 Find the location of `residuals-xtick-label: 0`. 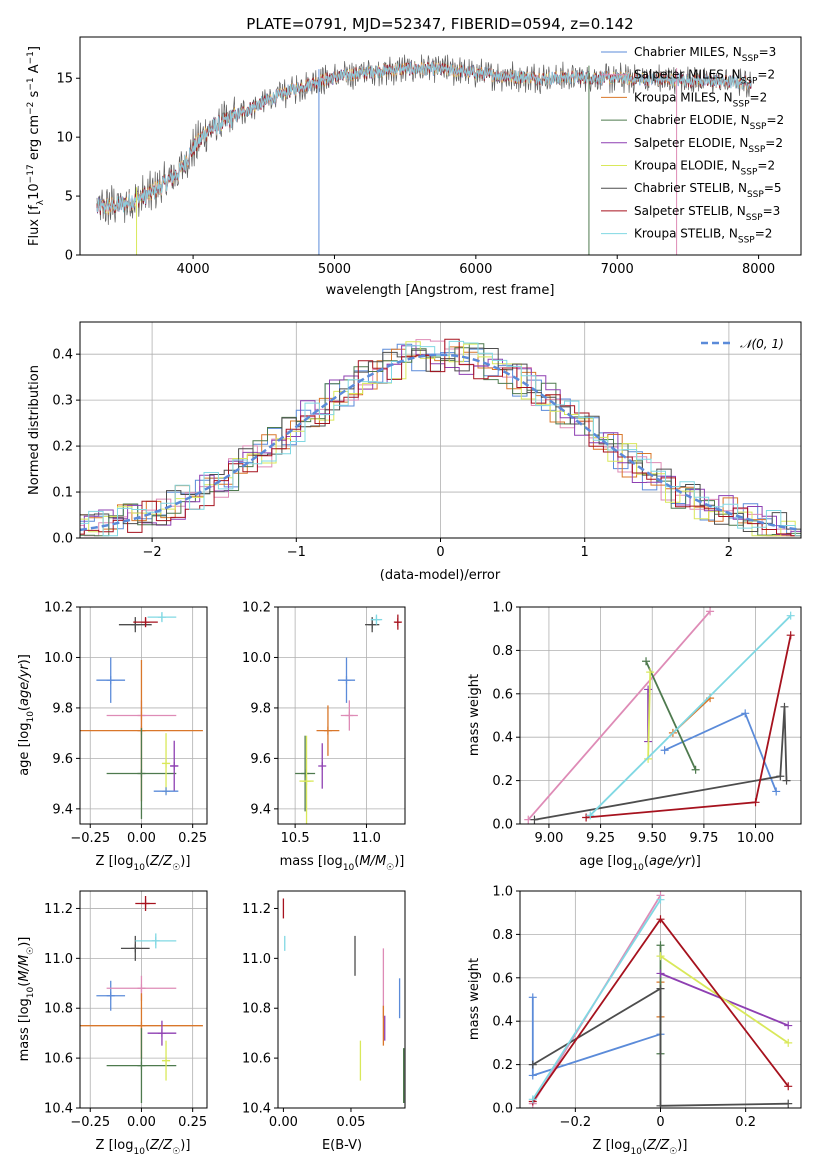

residuals-xtick-label: 0 is located at coordinates (440, 552).